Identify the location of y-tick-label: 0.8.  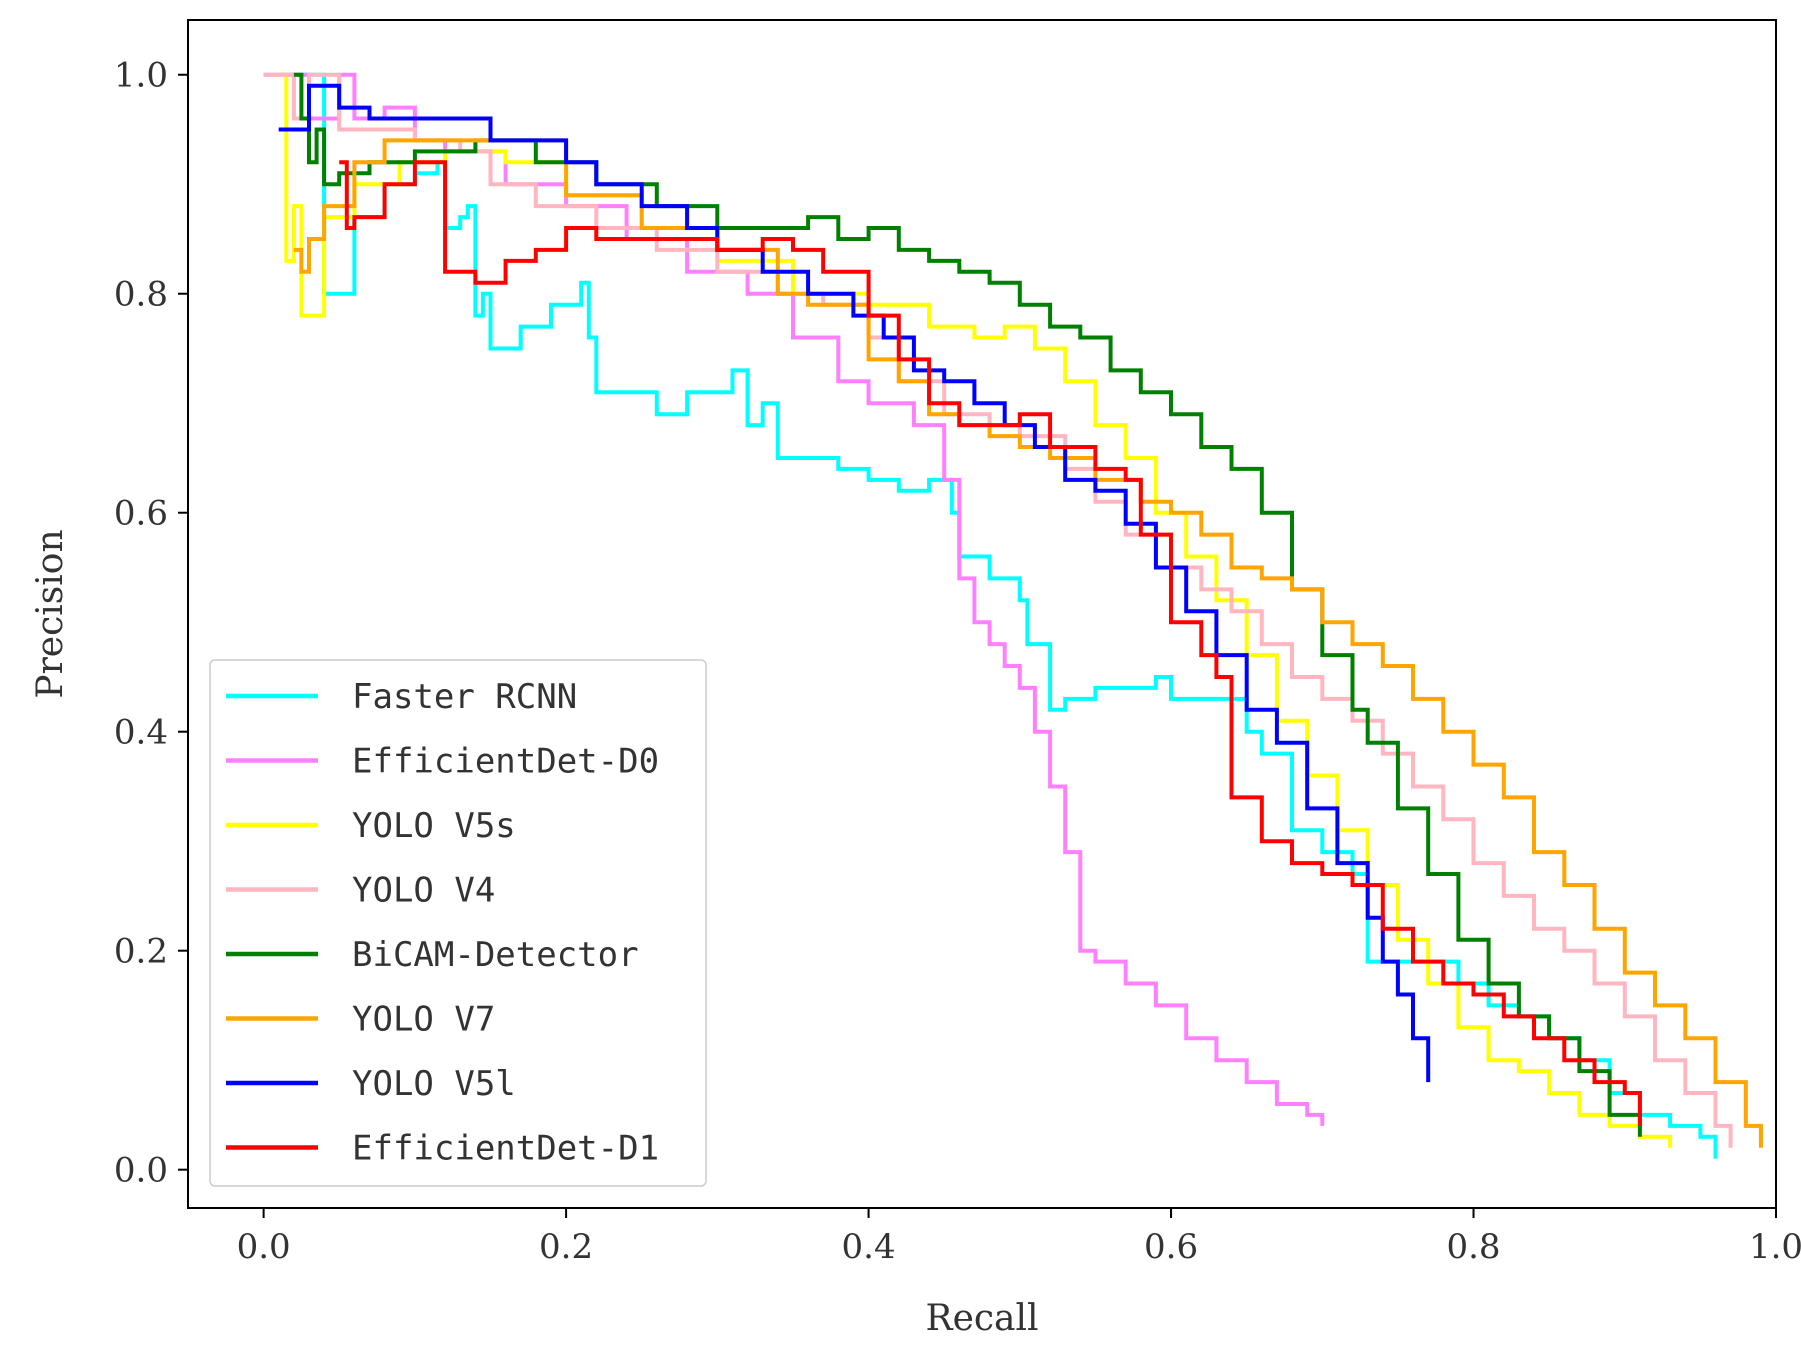
(141, 295).